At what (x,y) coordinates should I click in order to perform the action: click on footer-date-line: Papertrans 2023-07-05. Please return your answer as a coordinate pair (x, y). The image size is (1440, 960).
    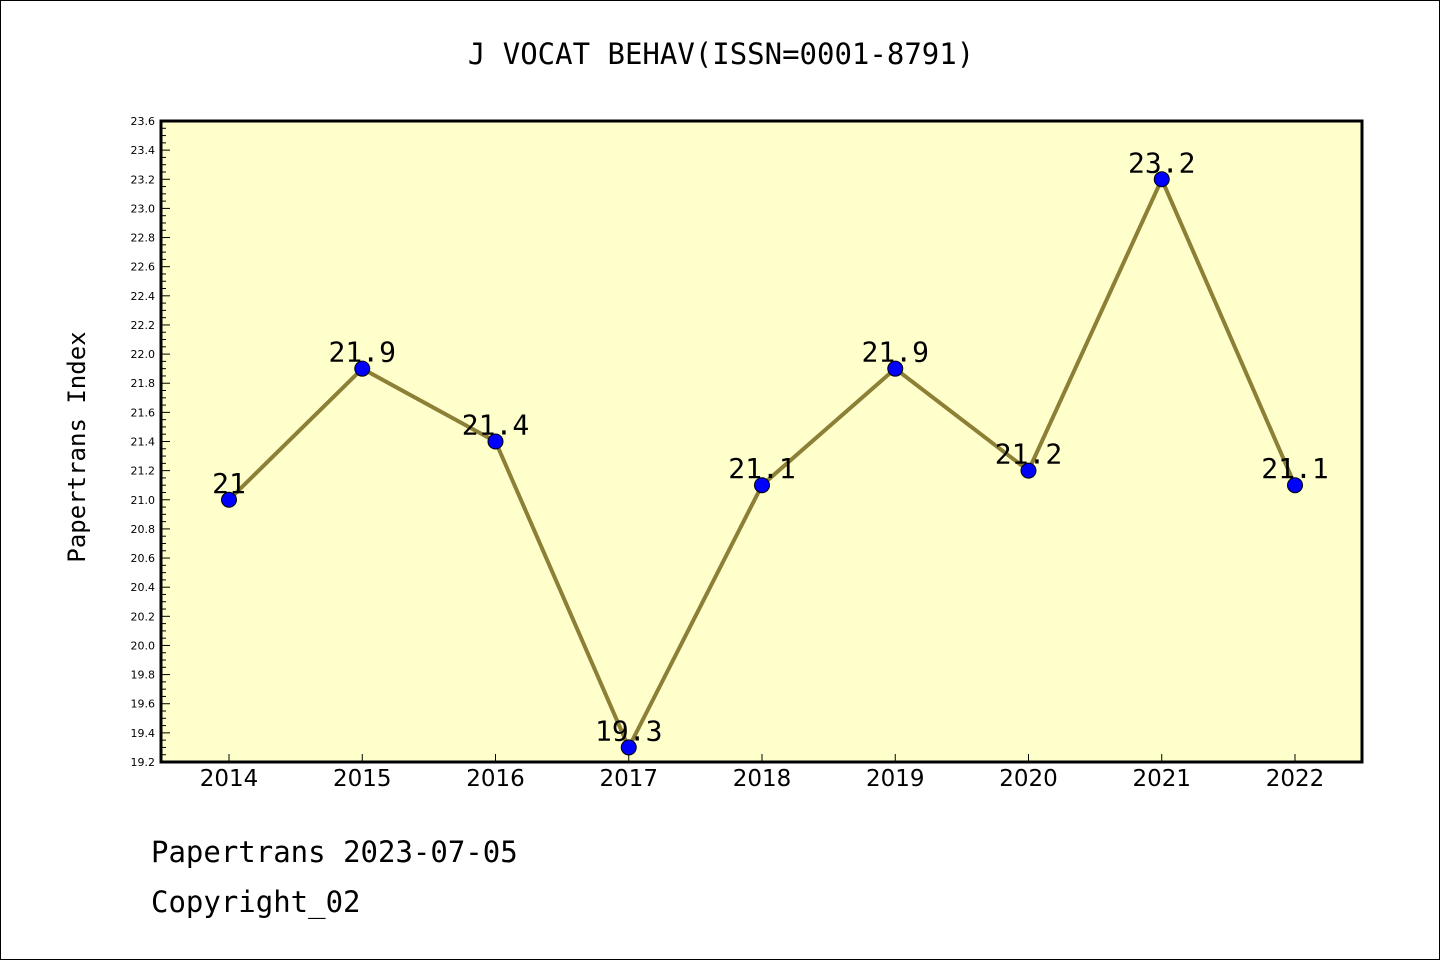
    Looking at the image, I should click on (334, 852).